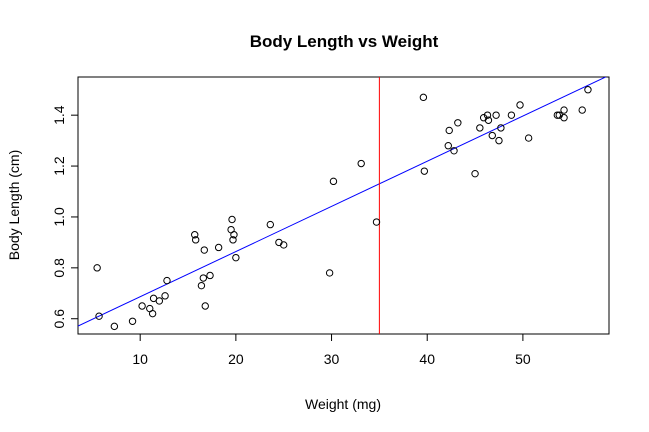 The width and height of the screenshot is (649, 432). What do you see at coordinates (140, 359) in the screenshot?
I see `x-tick-label: 10` at bounding box center [140, 359].